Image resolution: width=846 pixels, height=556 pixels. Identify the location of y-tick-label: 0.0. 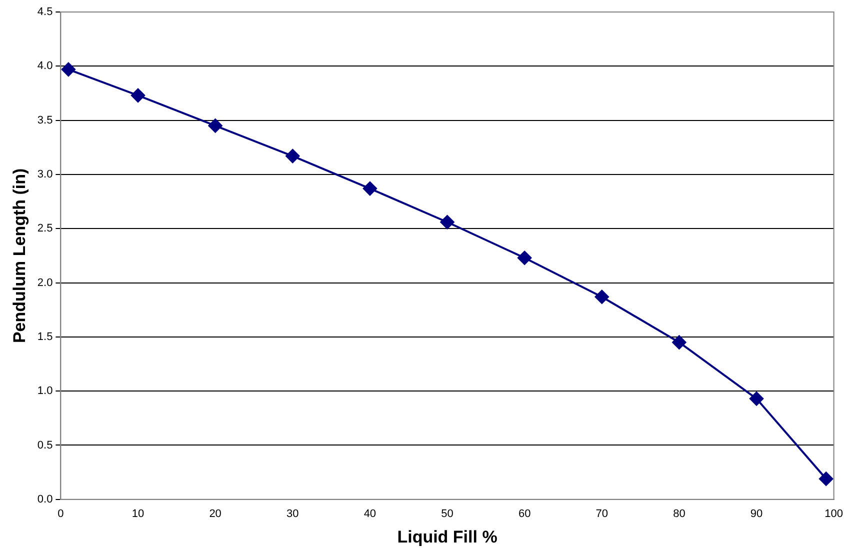
(45, 499).